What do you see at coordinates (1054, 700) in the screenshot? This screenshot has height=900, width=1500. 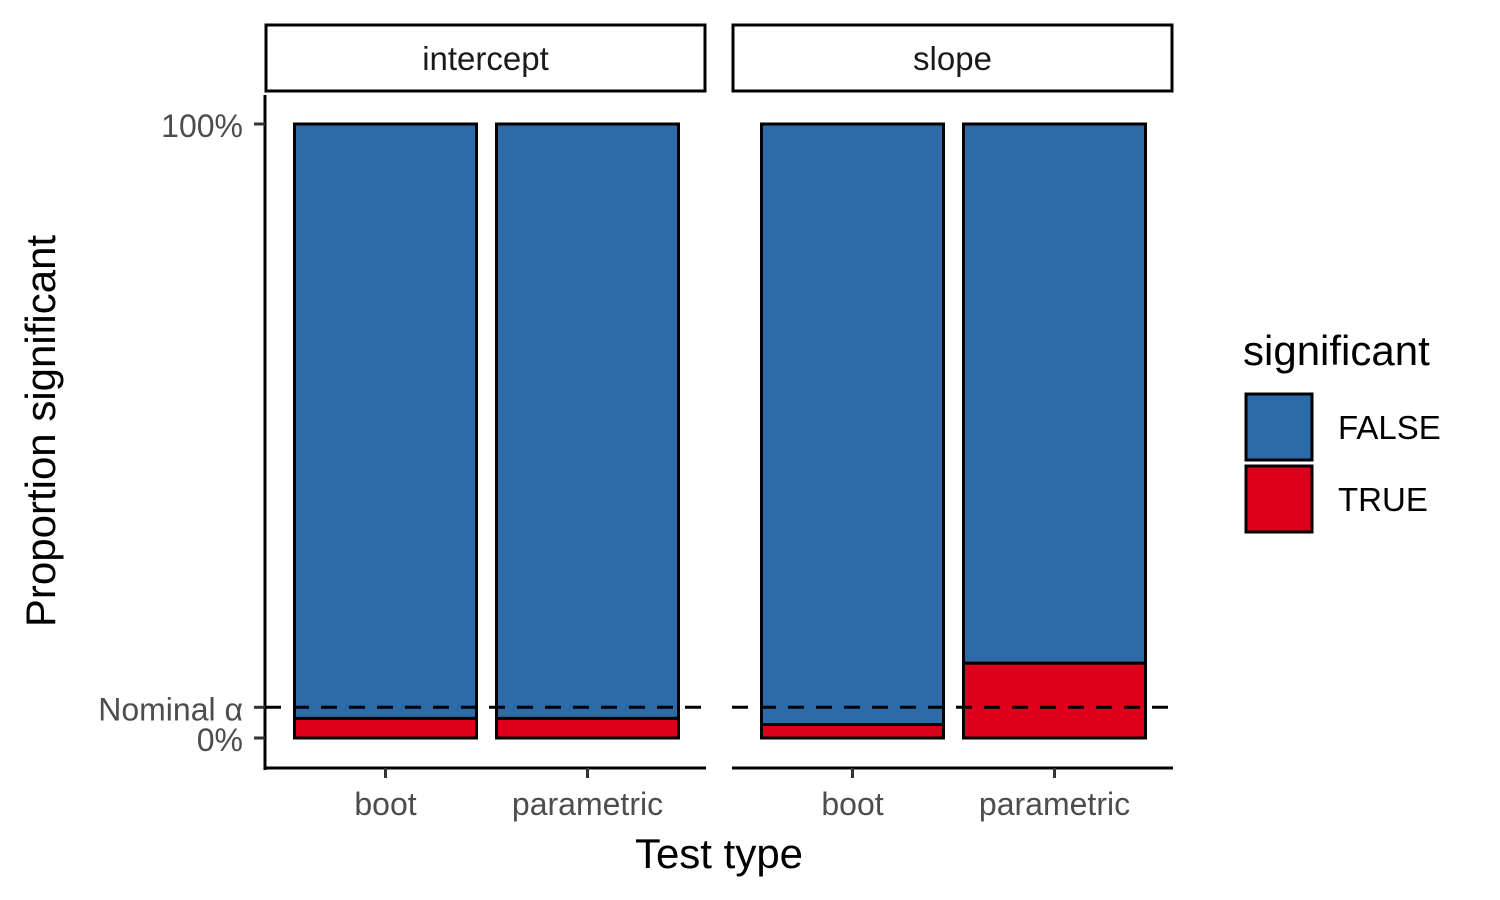 I see `bar-slope-parametric-true` at bounding box center [1054, 700].